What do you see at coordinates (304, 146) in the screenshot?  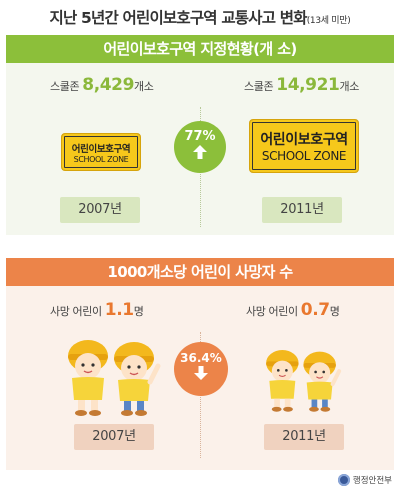 I see `school-zone-sign-large-icon: 어린이보호구역 SCHOOL ZONE` at bounding box center [304, 146].